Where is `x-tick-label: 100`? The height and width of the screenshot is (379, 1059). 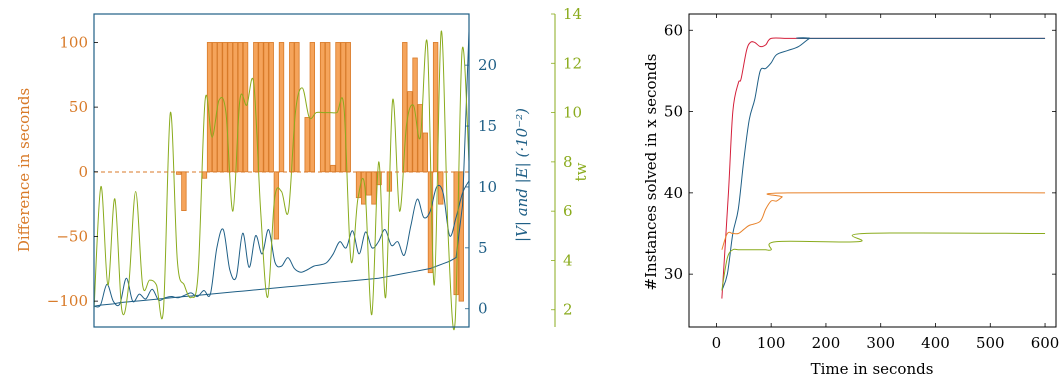 x-tick-label: 100 is located at coordinates (771, 343).